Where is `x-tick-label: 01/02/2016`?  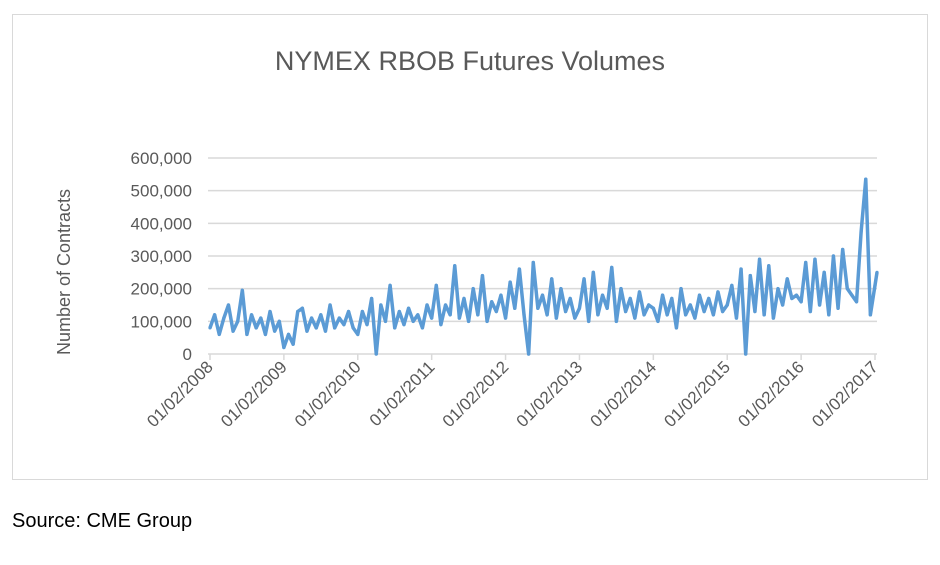 x-tick-label: 01/02/2016 is located at coordinates (771, 394).